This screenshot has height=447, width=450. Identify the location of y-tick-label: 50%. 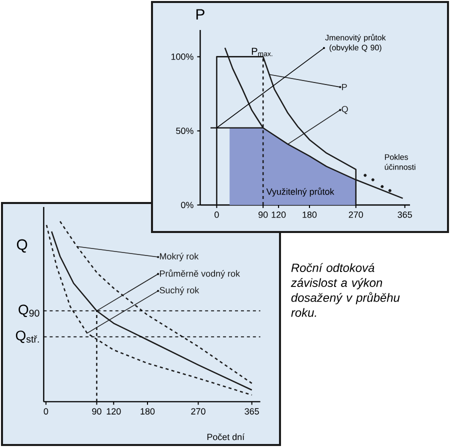
(185, 131).